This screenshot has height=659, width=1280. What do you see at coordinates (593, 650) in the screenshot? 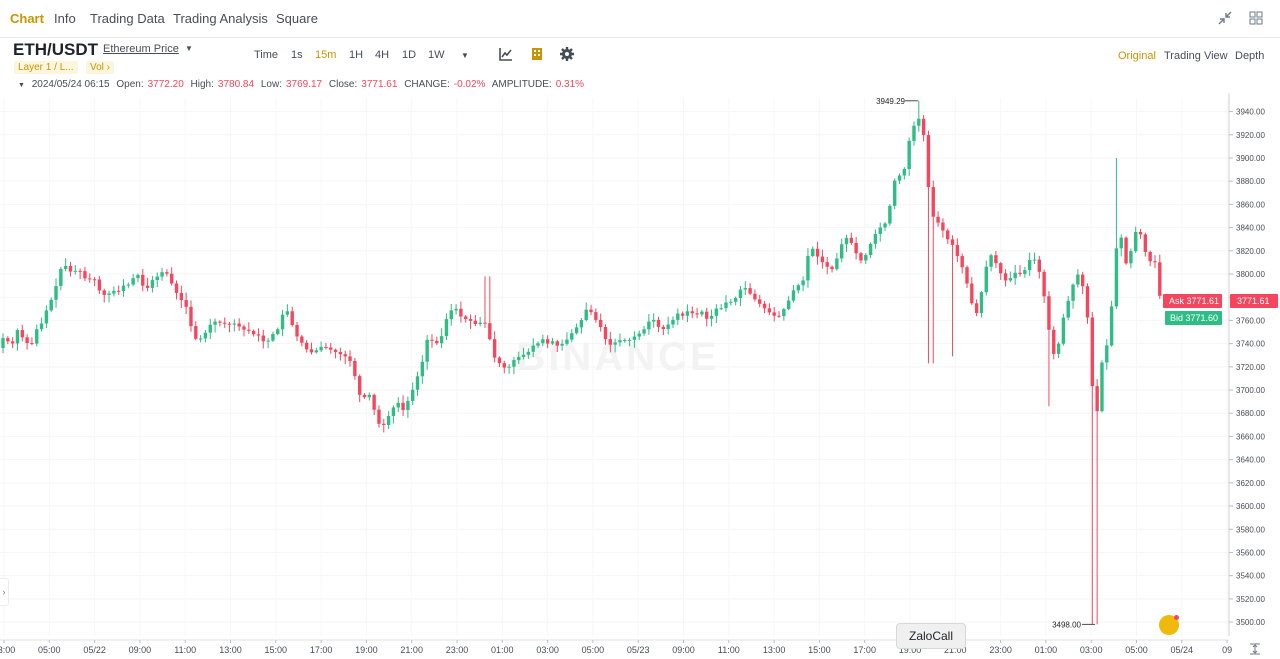
I see `x-tick-label: 05:00` at bounding box center [593, 650].